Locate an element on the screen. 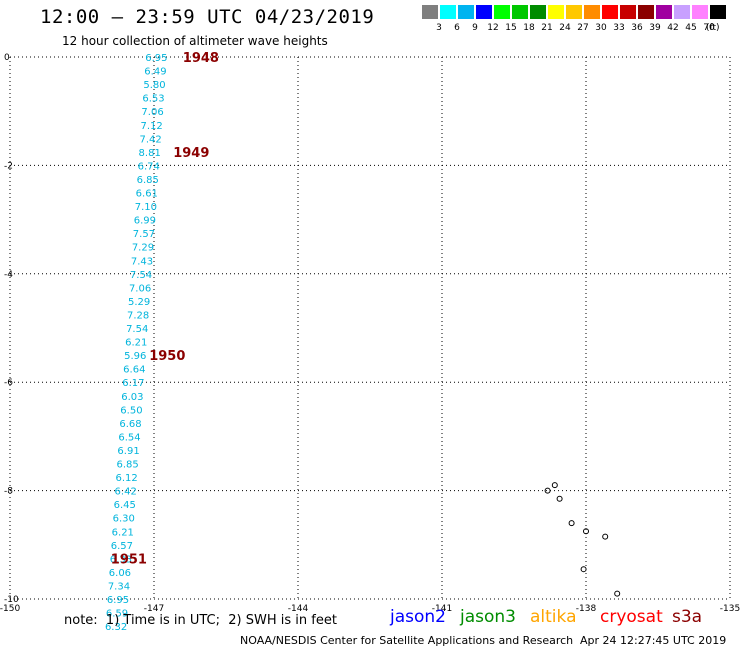 The height and width of the screenshot is (650, 740). colorbar-label: 6 is located at coordinates (457, 28).